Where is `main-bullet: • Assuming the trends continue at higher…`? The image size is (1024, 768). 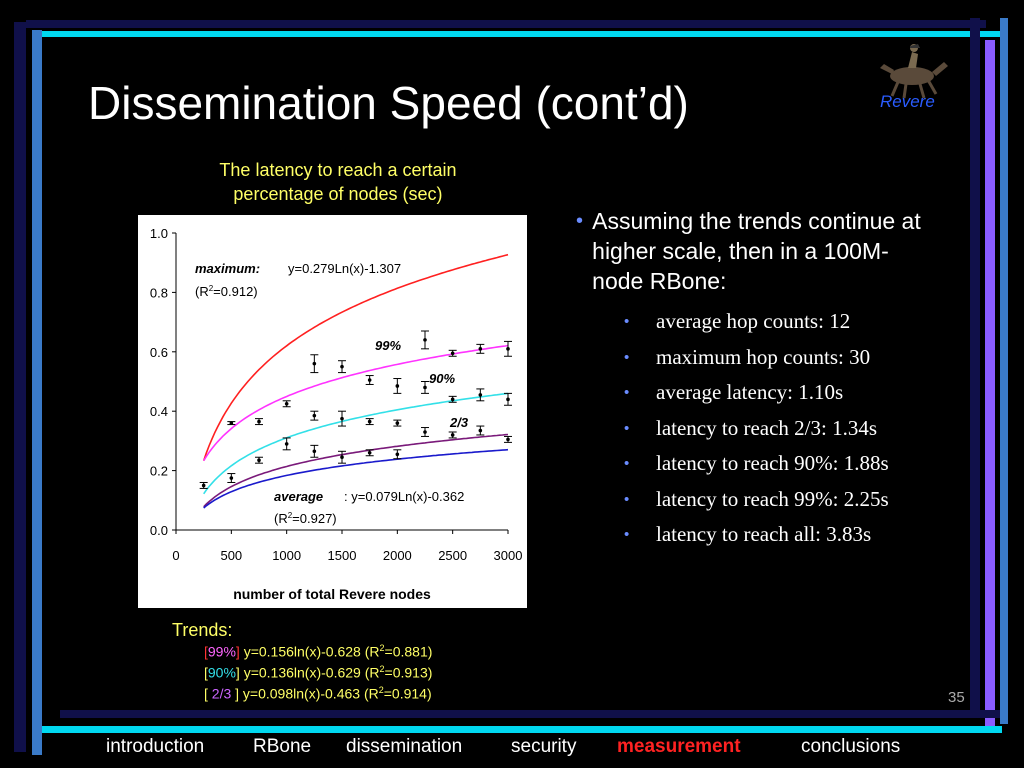 main-bullet: • Assuming the trends continue at higher… is located at coordinates (756, 251).